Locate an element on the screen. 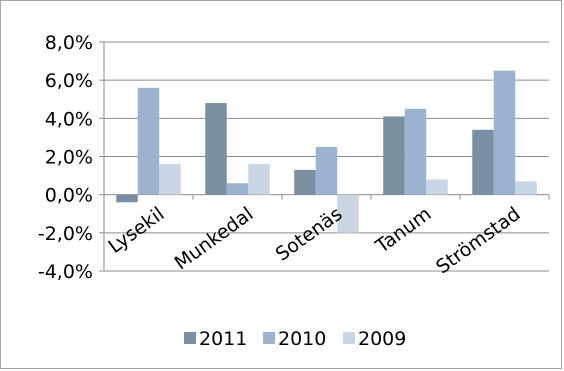  bar-2010-Sotenäs is located at coordinates (326, 170).